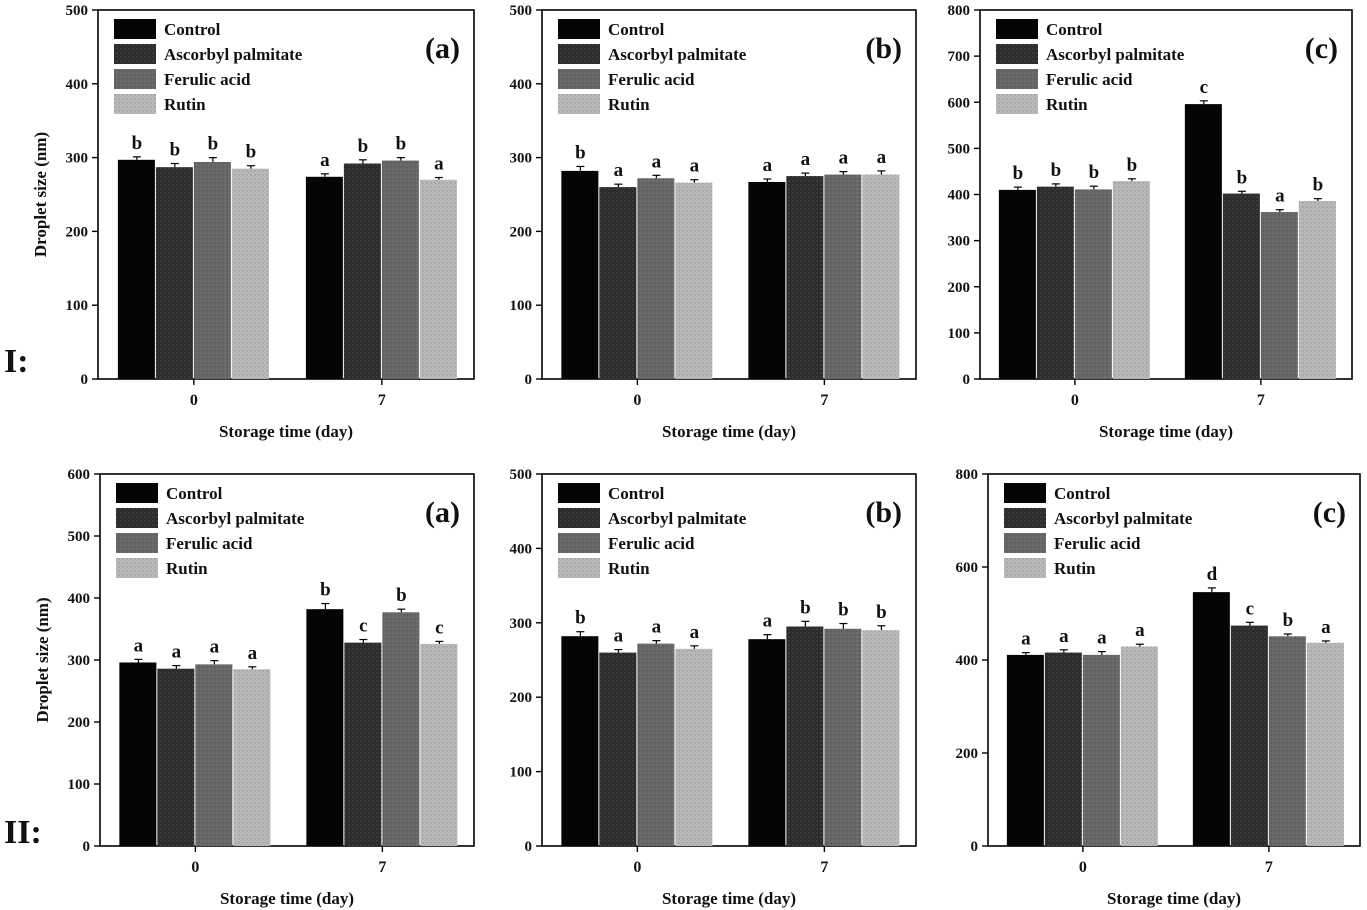 The image size is (1367, 910). I want to click on y-tick-label: 300, so click(521, 159).